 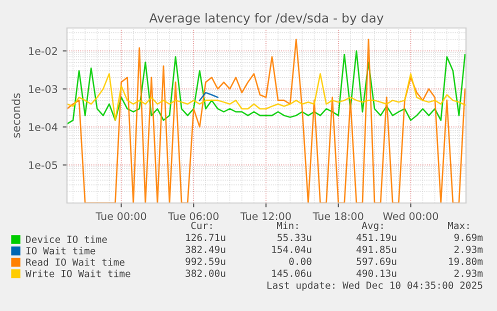 What do you see at coordinates (376, 273) in the screenshot?
I see `text: 490.13u` at bounding box center [376, 273].